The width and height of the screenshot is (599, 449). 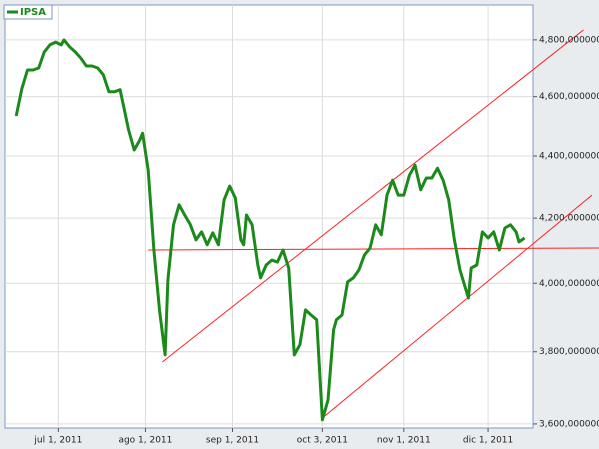 I want to click on trend-line, so click(x=373, y=249).